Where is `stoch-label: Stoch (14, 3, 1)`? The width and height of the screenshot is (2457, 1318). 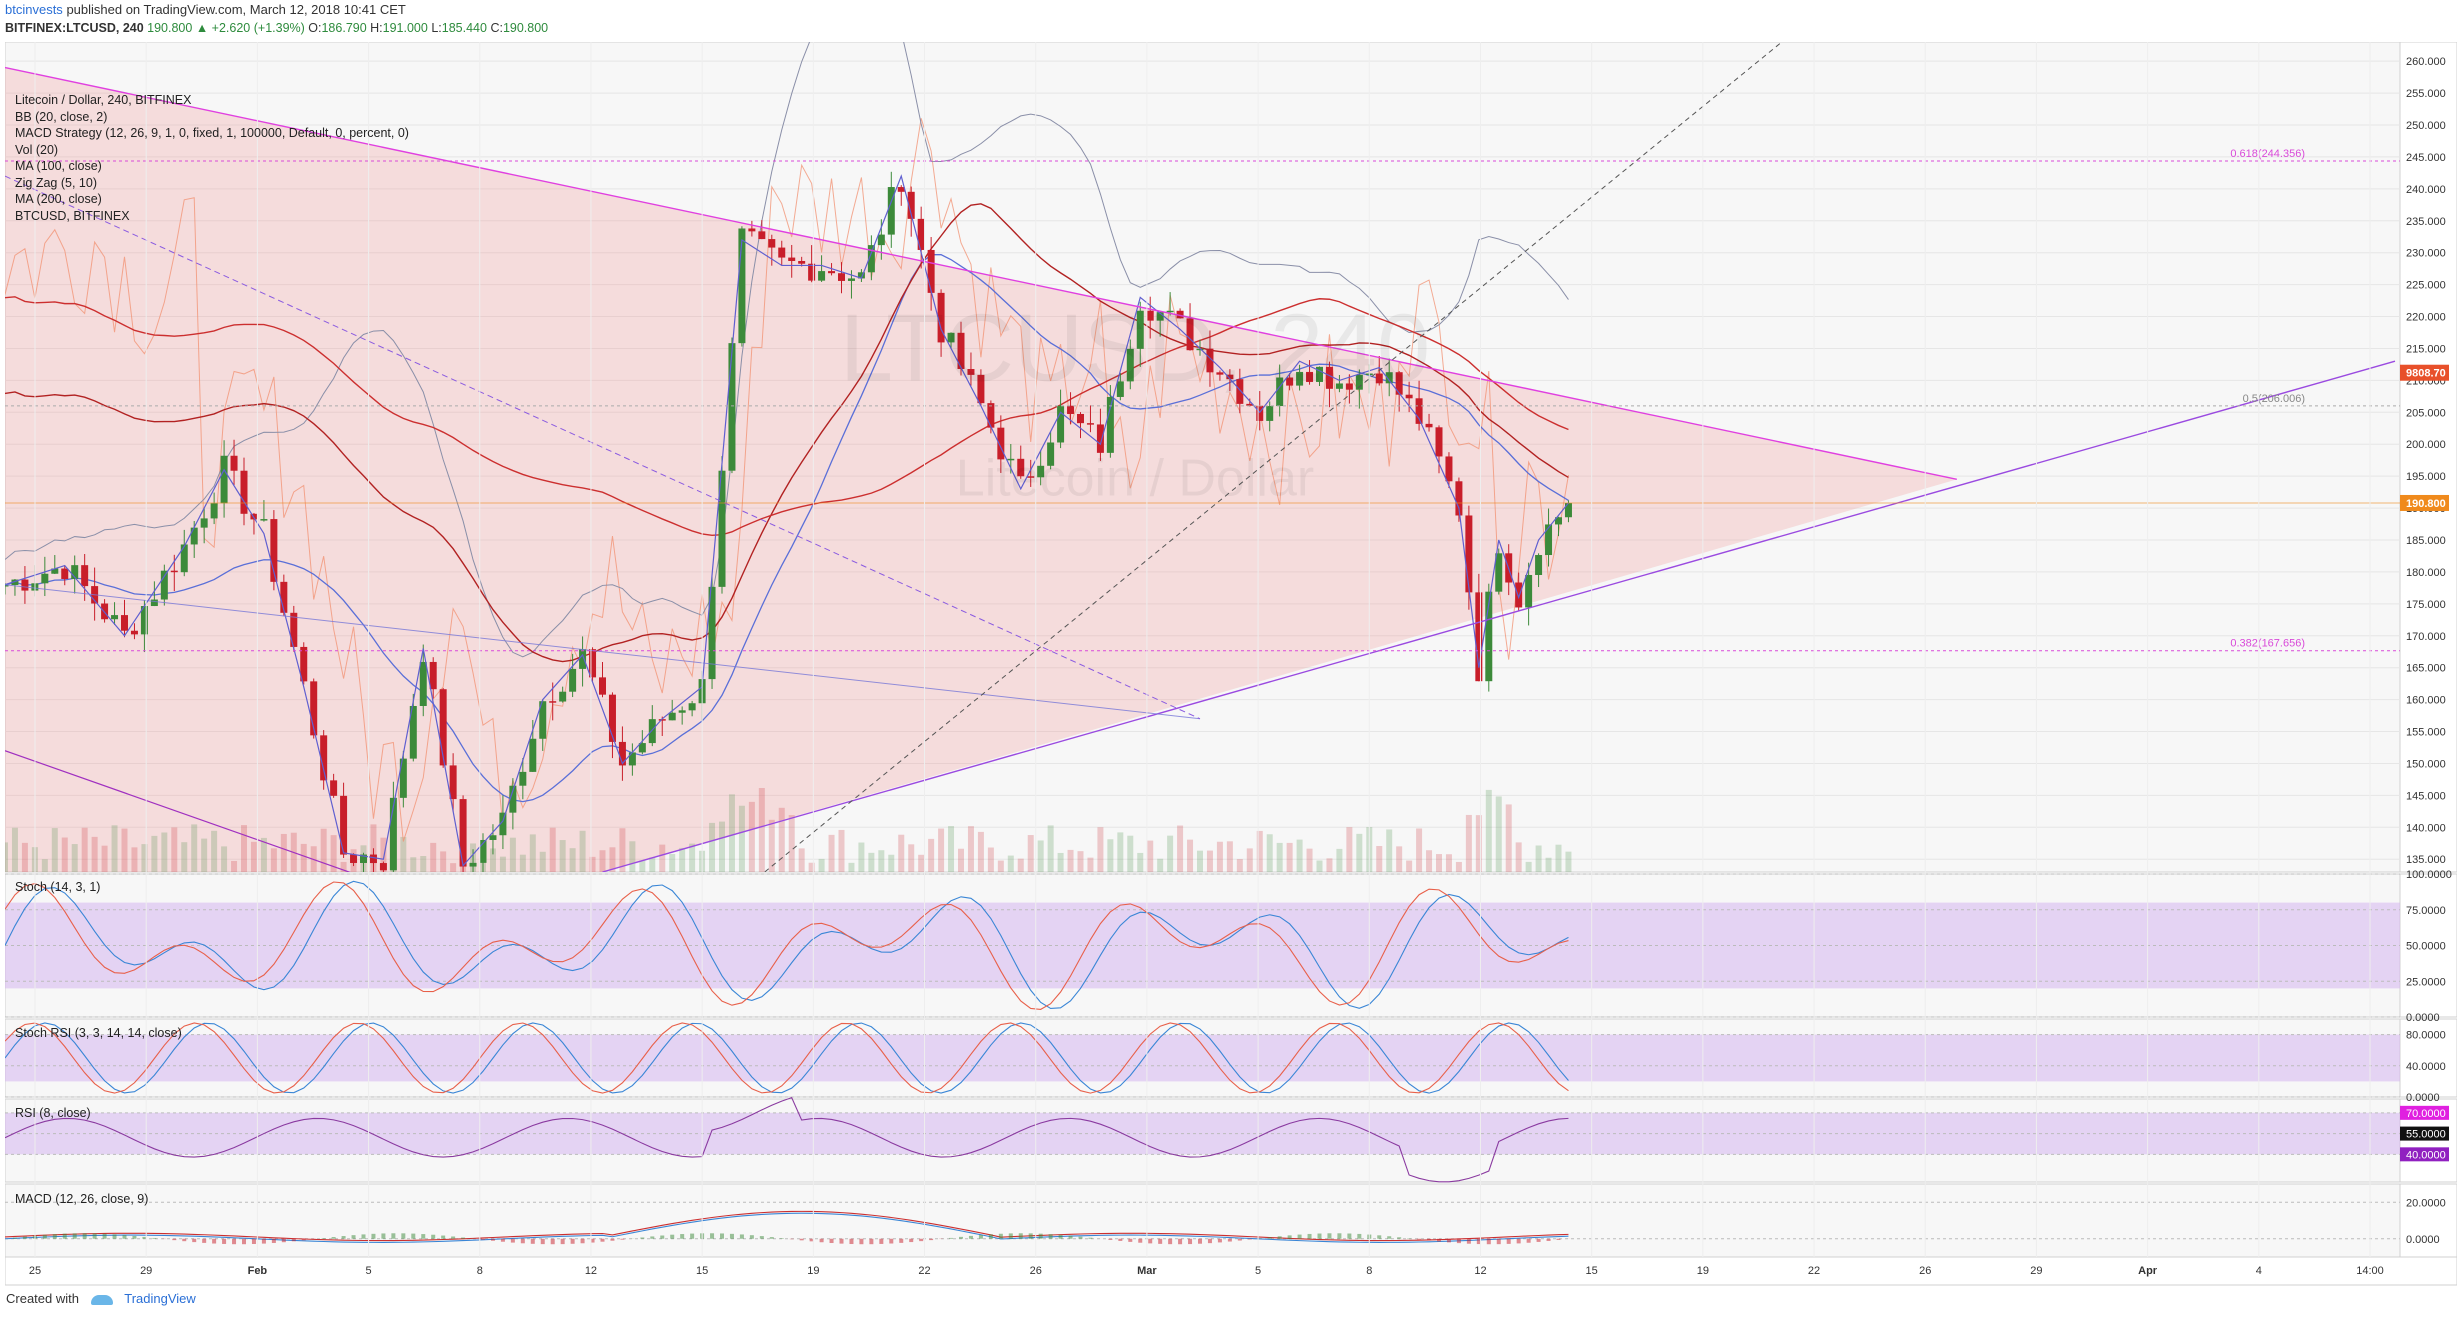 stoch-label: Stoch (14, 3, 1) is located at coordinates (58, 887).